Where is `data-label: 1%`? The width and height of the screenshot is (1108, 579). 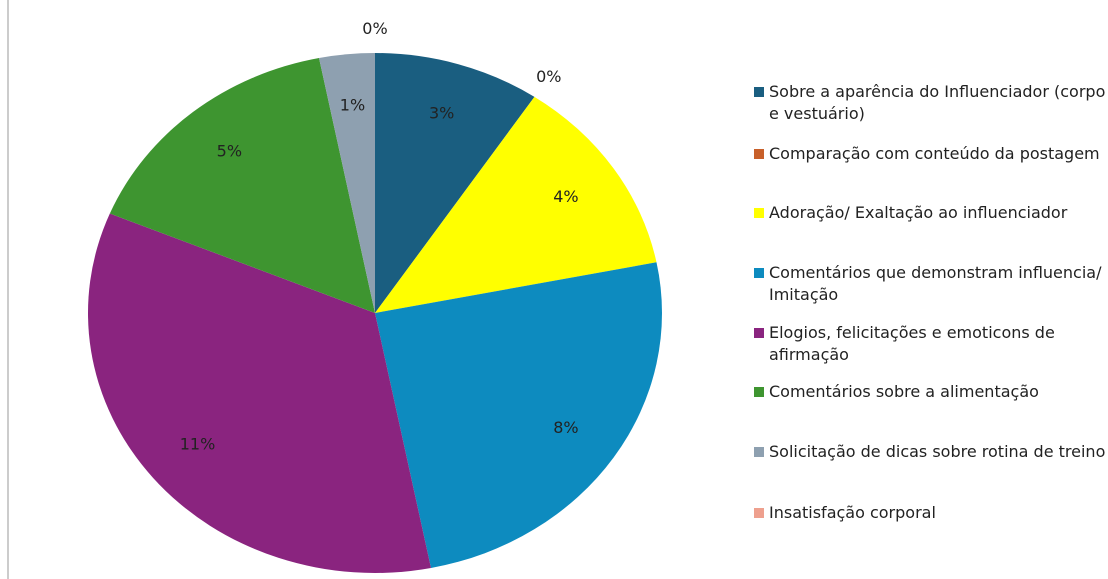 data-label: 1% is located at coordinates (352, 105).